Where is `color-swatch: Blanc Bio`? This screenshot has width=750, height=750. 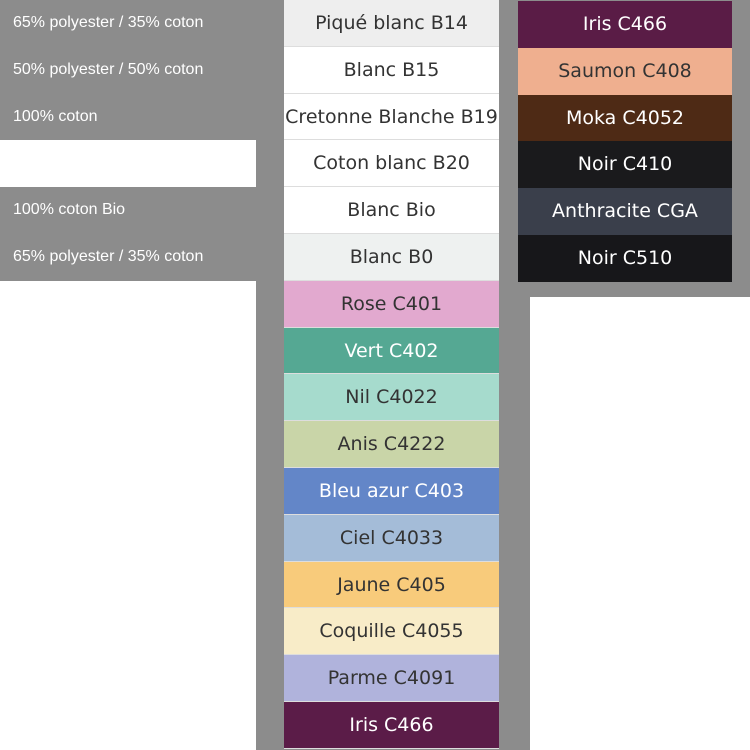 color-swatch: Blanc Bio is located at coordinates (391, 210).